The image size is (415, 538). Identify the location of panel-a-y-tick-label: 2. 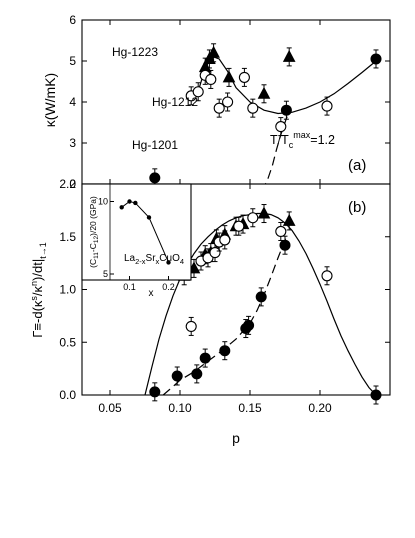
(72, 184).